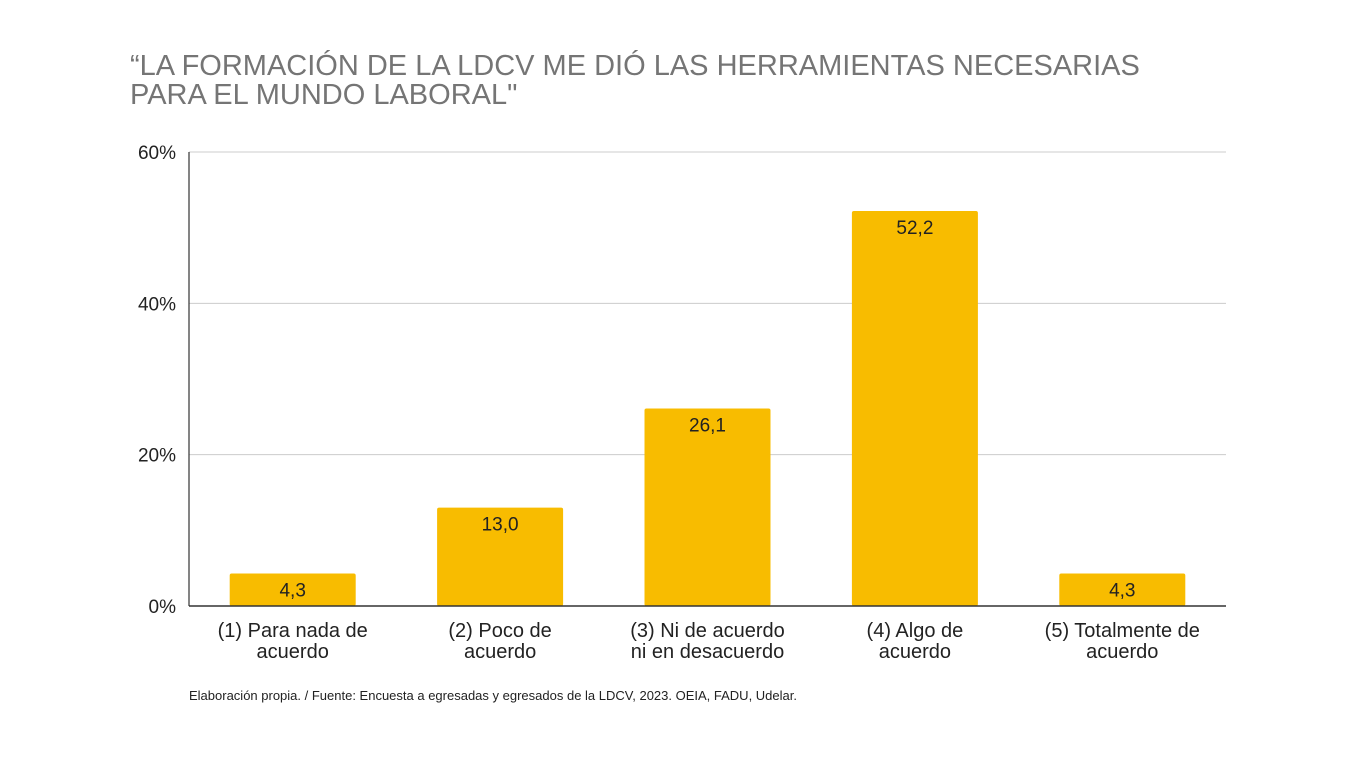 This screenshot has width=1359, height=759. What do you see at coordinates (707, 652) in the screenshot?
I see `x-tick-label: ni en desacuerdo` at bounding box center [707, 652].